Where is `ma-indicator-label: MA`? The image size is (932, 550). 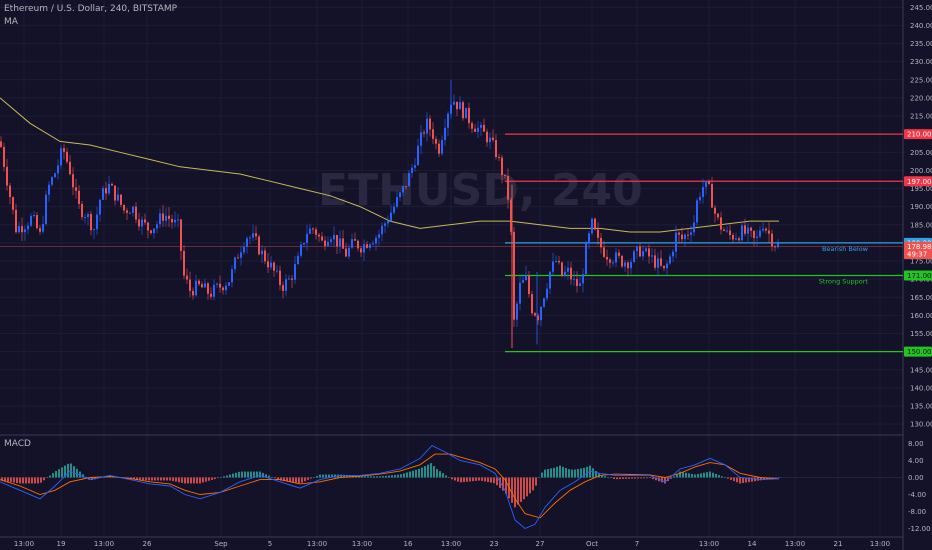 ma-indicator-label: MA is located at coordinates (11, 22).